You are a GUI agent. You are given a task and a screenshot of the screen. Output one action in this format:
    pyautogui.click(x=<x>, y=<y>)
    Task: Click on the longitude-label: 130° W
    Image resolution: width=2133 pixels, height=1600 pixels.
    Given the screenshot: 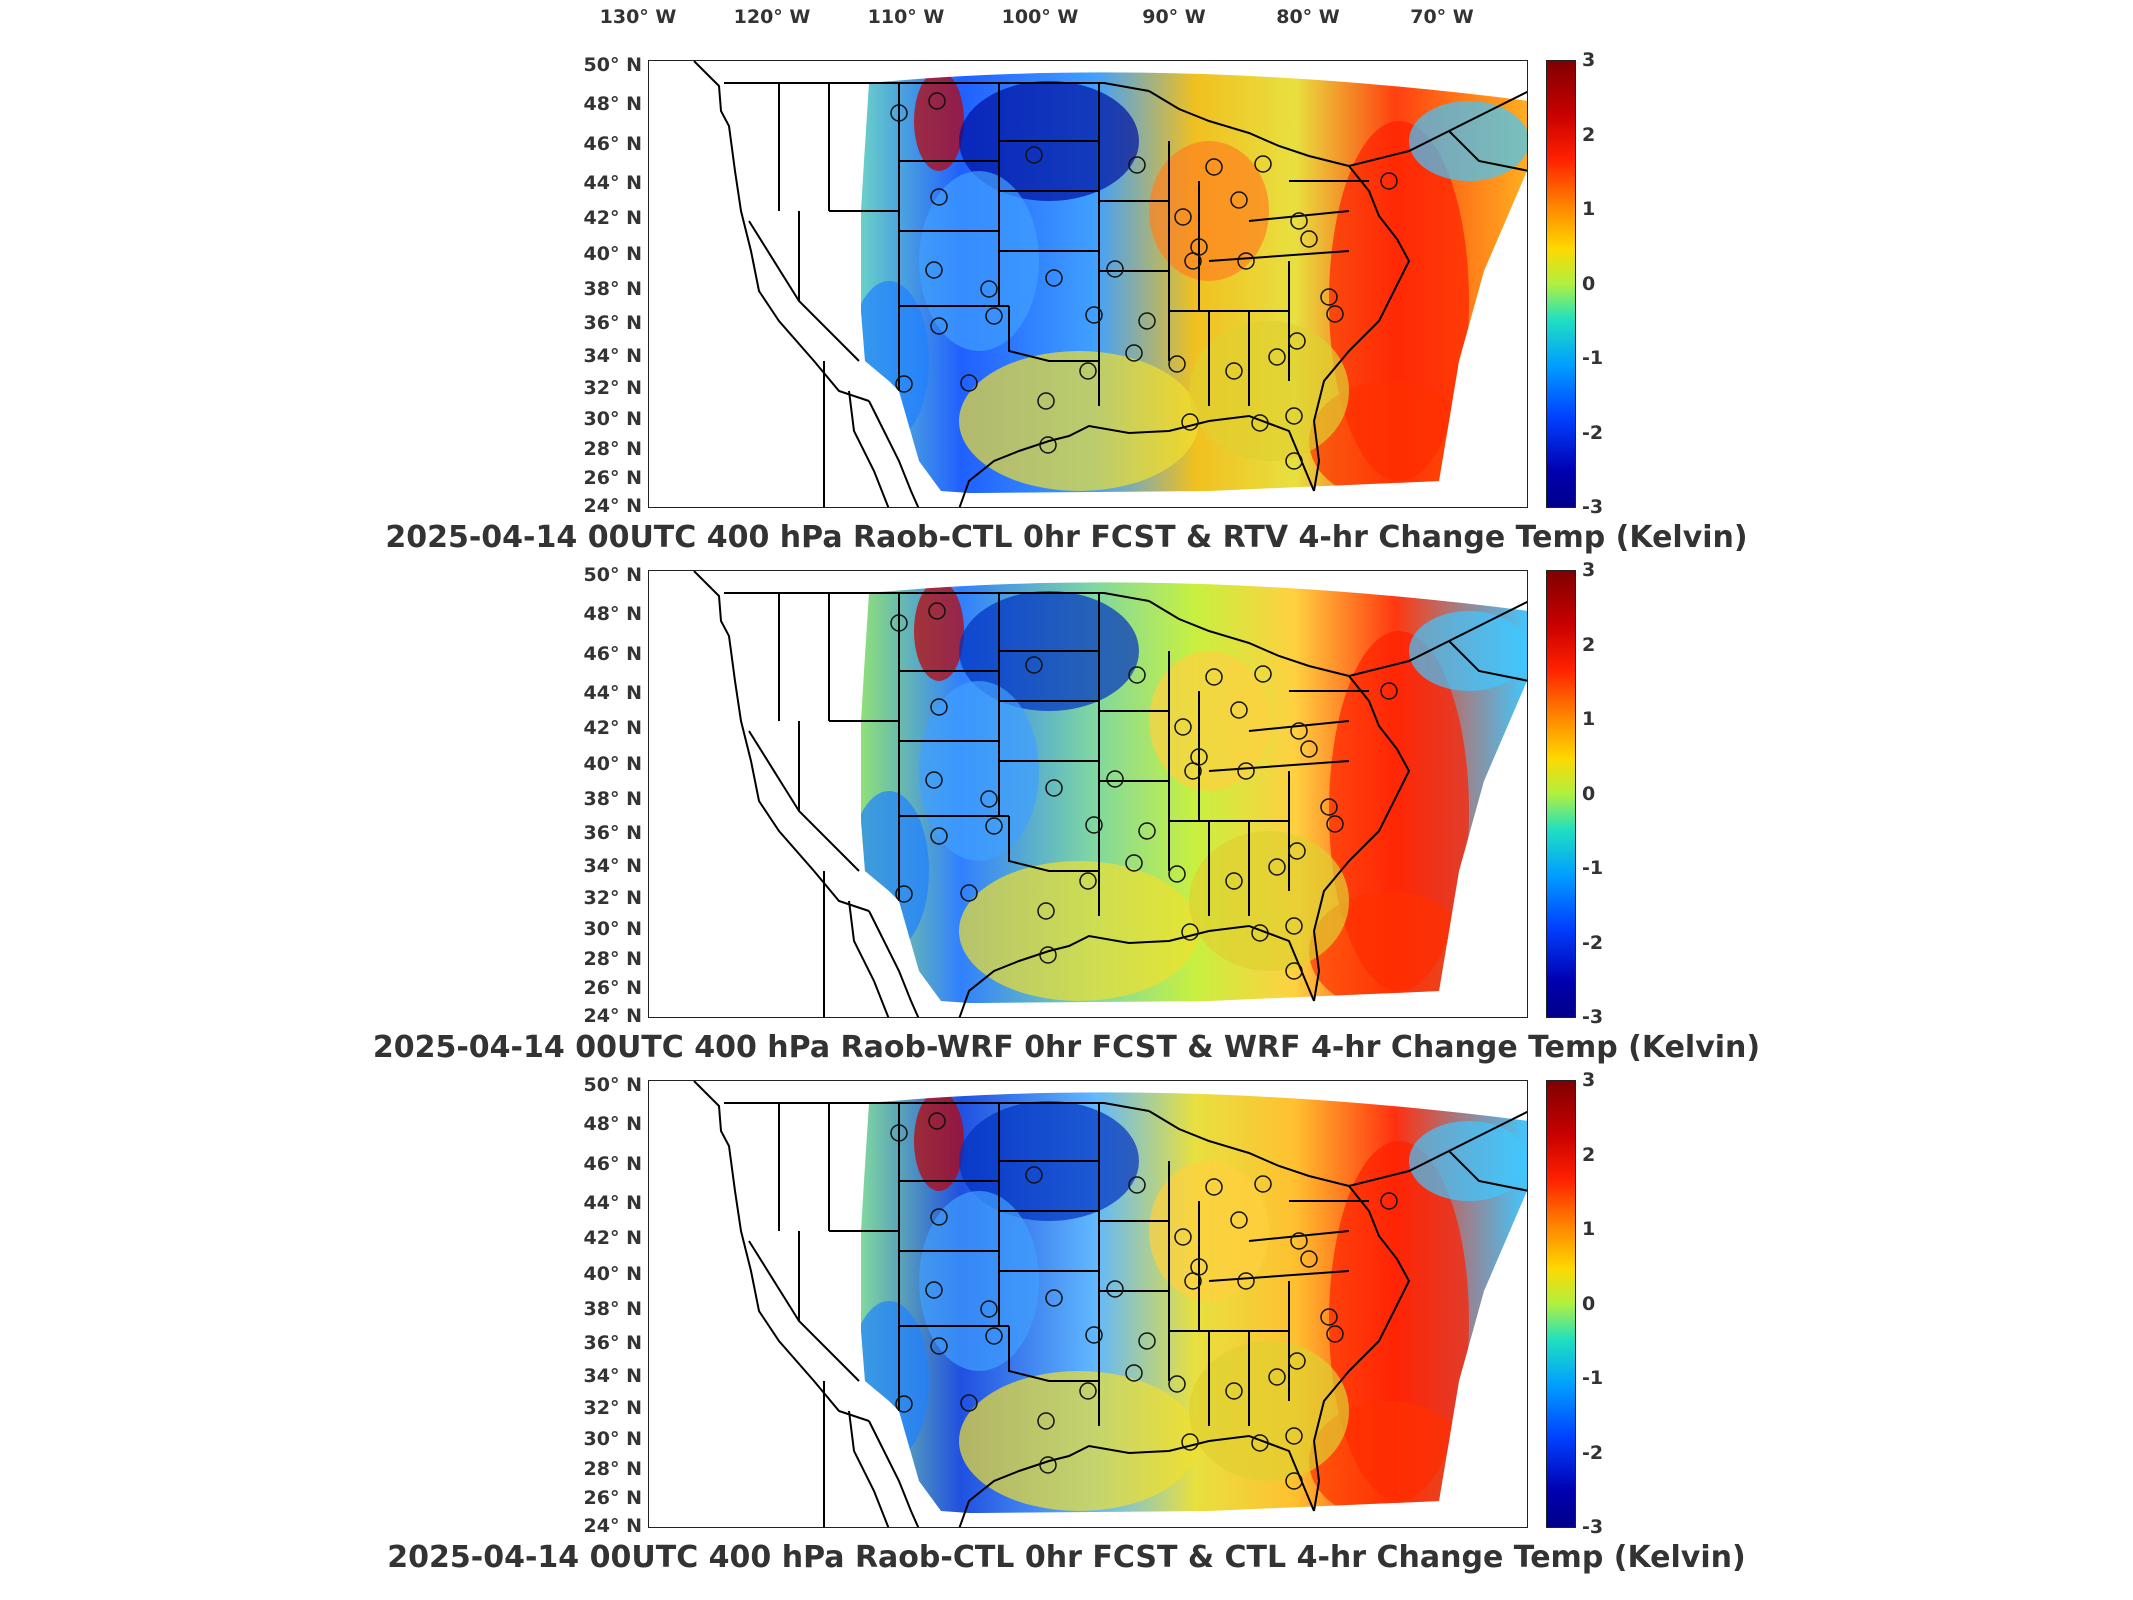 What is the action you would take?
    pyautogui.click(x=638, y=17)
    